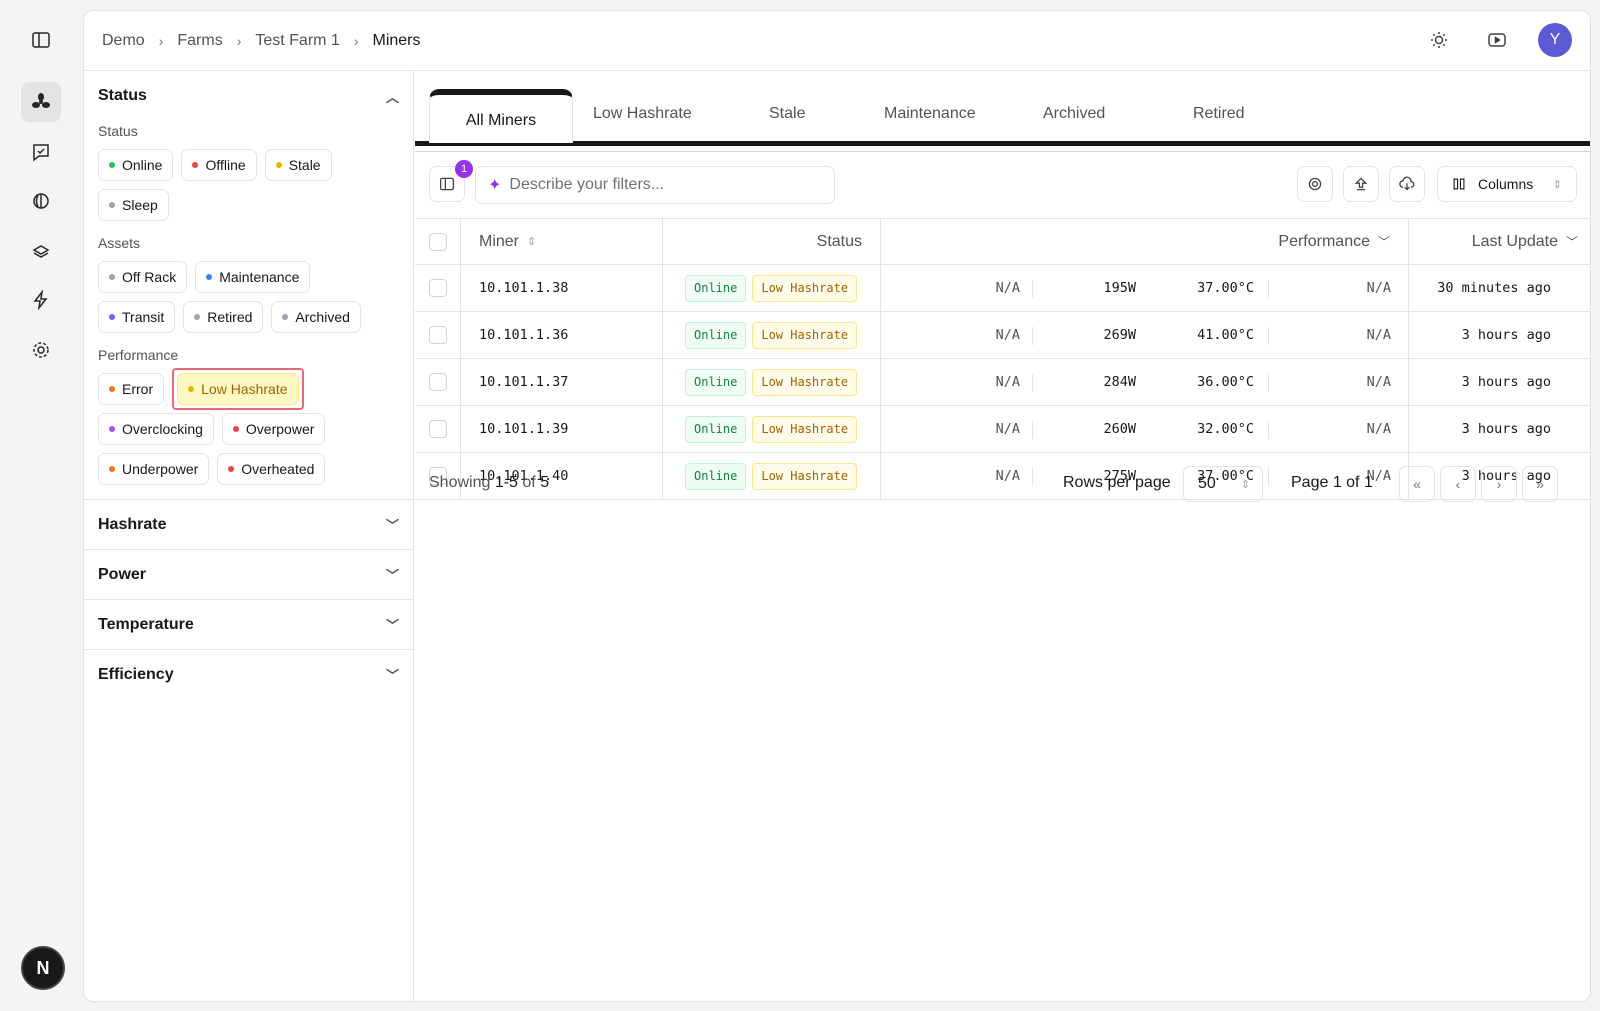 Image resolution: width=1600 pixels, height=1011 pixels. Describe the element at coordinates (1555, 40) in the screenshot. I see `user-avatar: Y` at that location.